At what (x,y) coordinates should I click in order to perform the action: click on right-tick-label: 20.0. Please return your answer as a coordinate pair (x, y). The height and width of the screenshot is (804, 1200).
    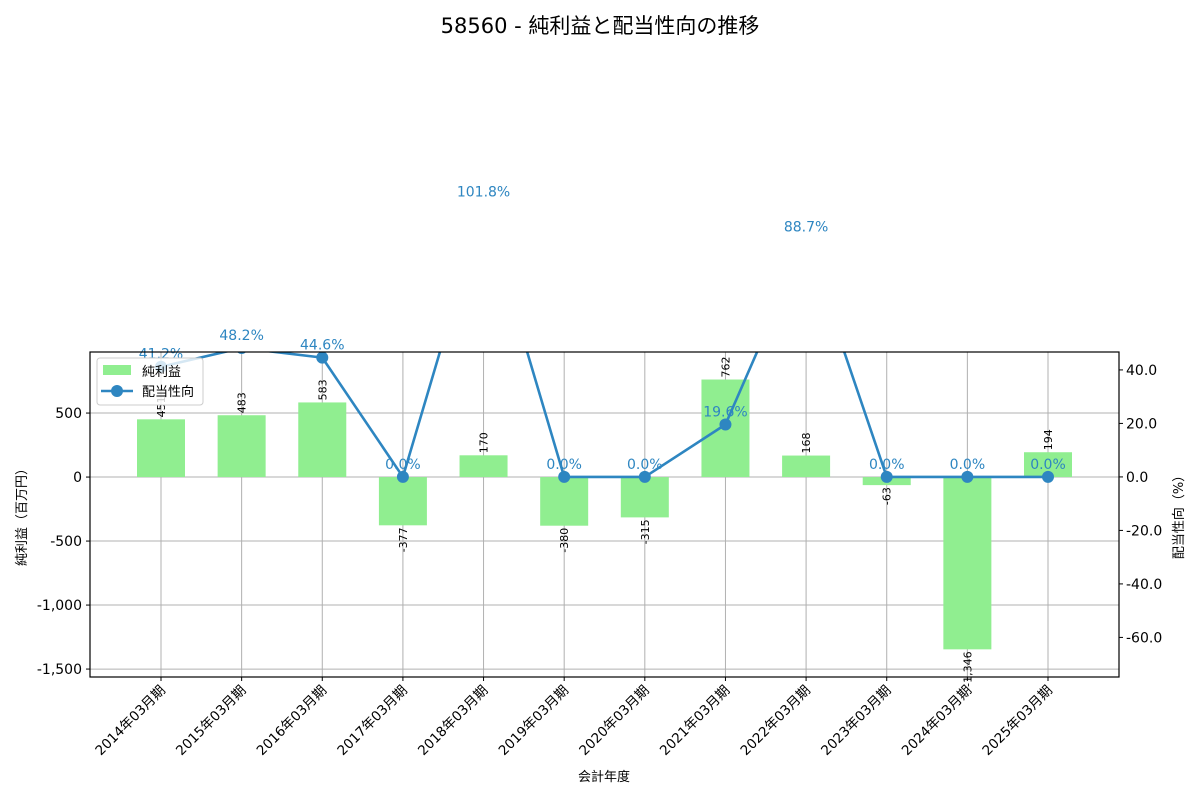
    Looking at the image, I should click on (1141, 424).